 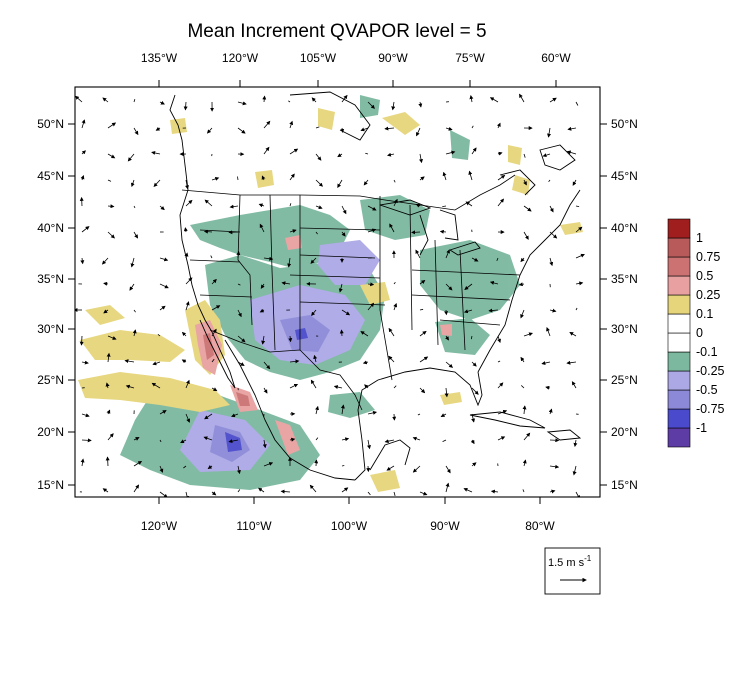 What do you see at coordinates (356, 69) in the screenshot?
I see `top-axis: 135°W 120°W 105°W 90°W 75°W 60°W` at bounding box center [356, 69].